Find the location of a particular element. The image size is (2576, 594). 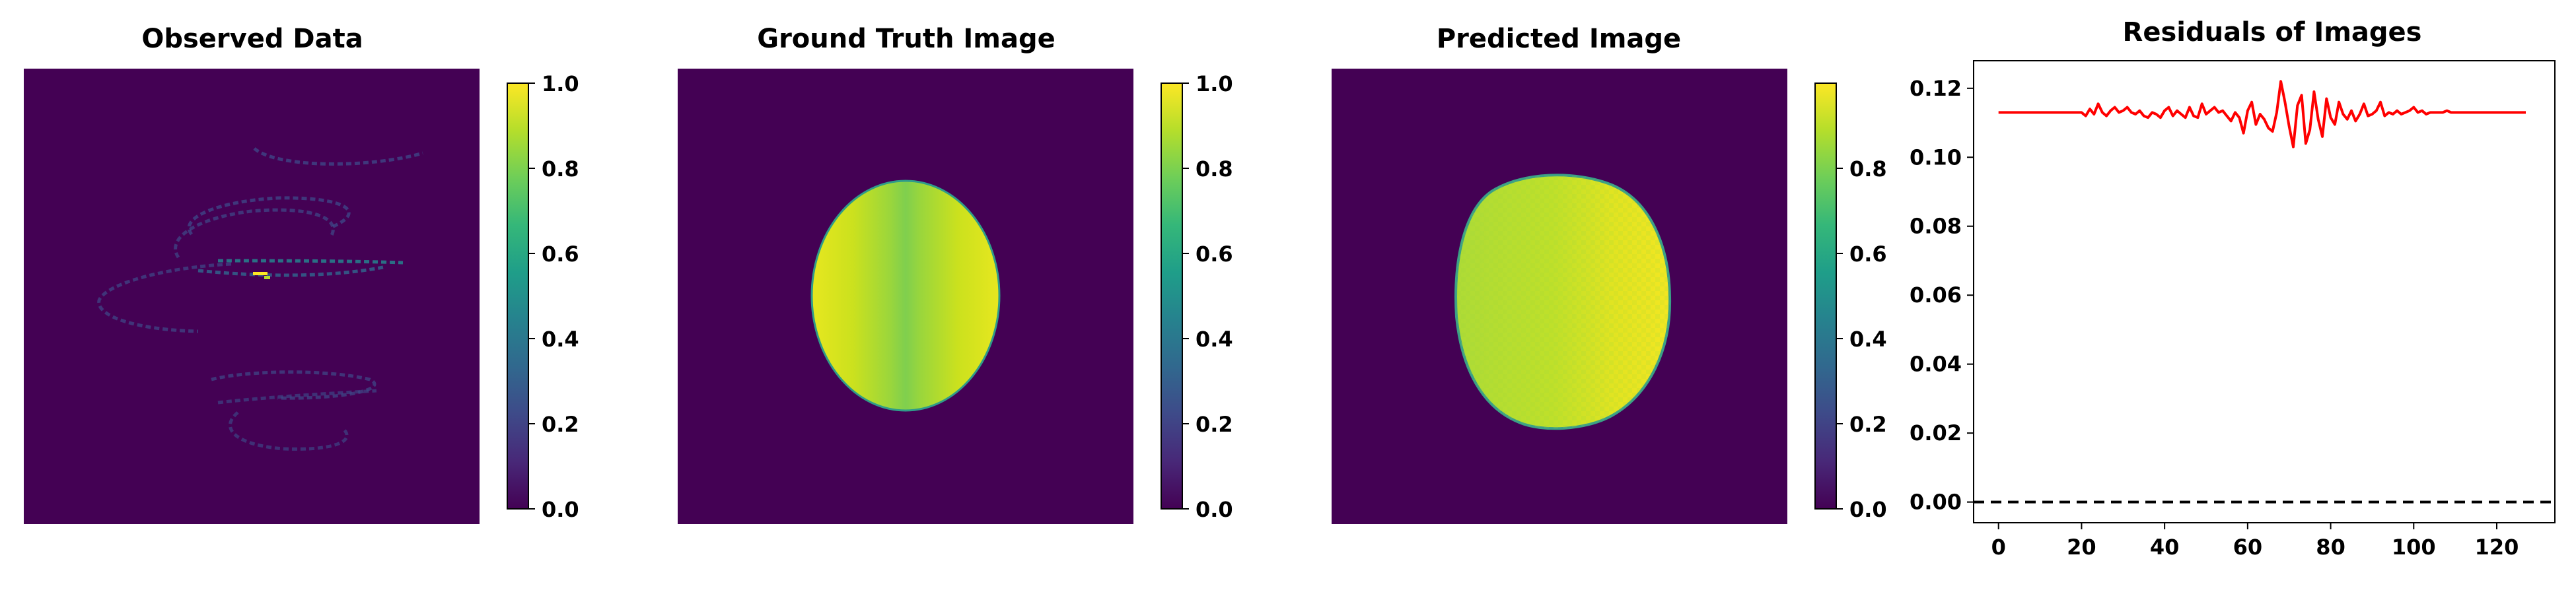

x-tick-label: 100 is located at coordinates (2414, 547).